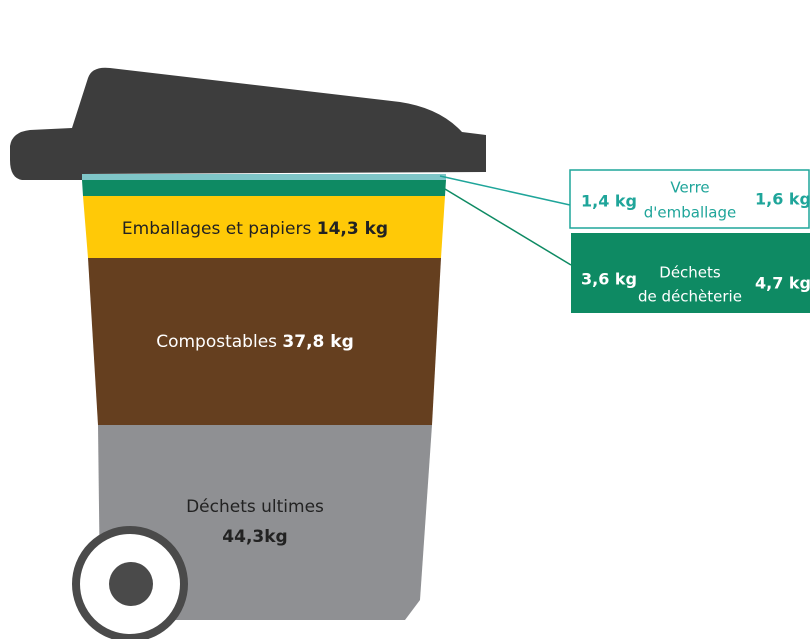  I want to click on callout-label: d'emballage, so click(690, 213).